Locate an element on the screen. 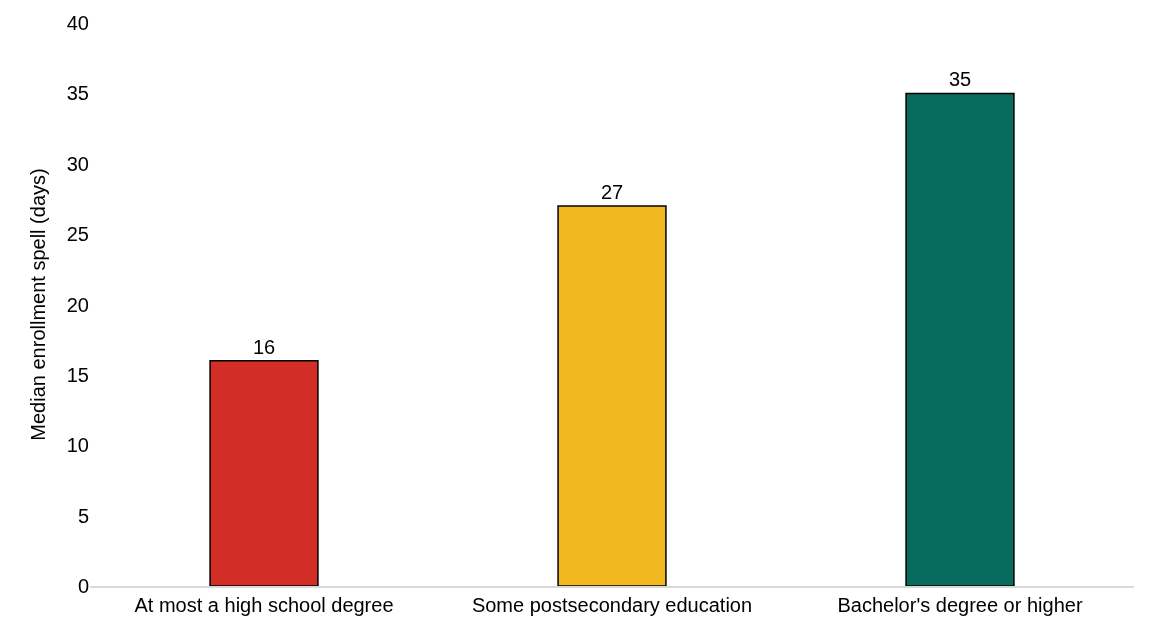  y-tick-label: 40 is located at coordinates (77, 23).